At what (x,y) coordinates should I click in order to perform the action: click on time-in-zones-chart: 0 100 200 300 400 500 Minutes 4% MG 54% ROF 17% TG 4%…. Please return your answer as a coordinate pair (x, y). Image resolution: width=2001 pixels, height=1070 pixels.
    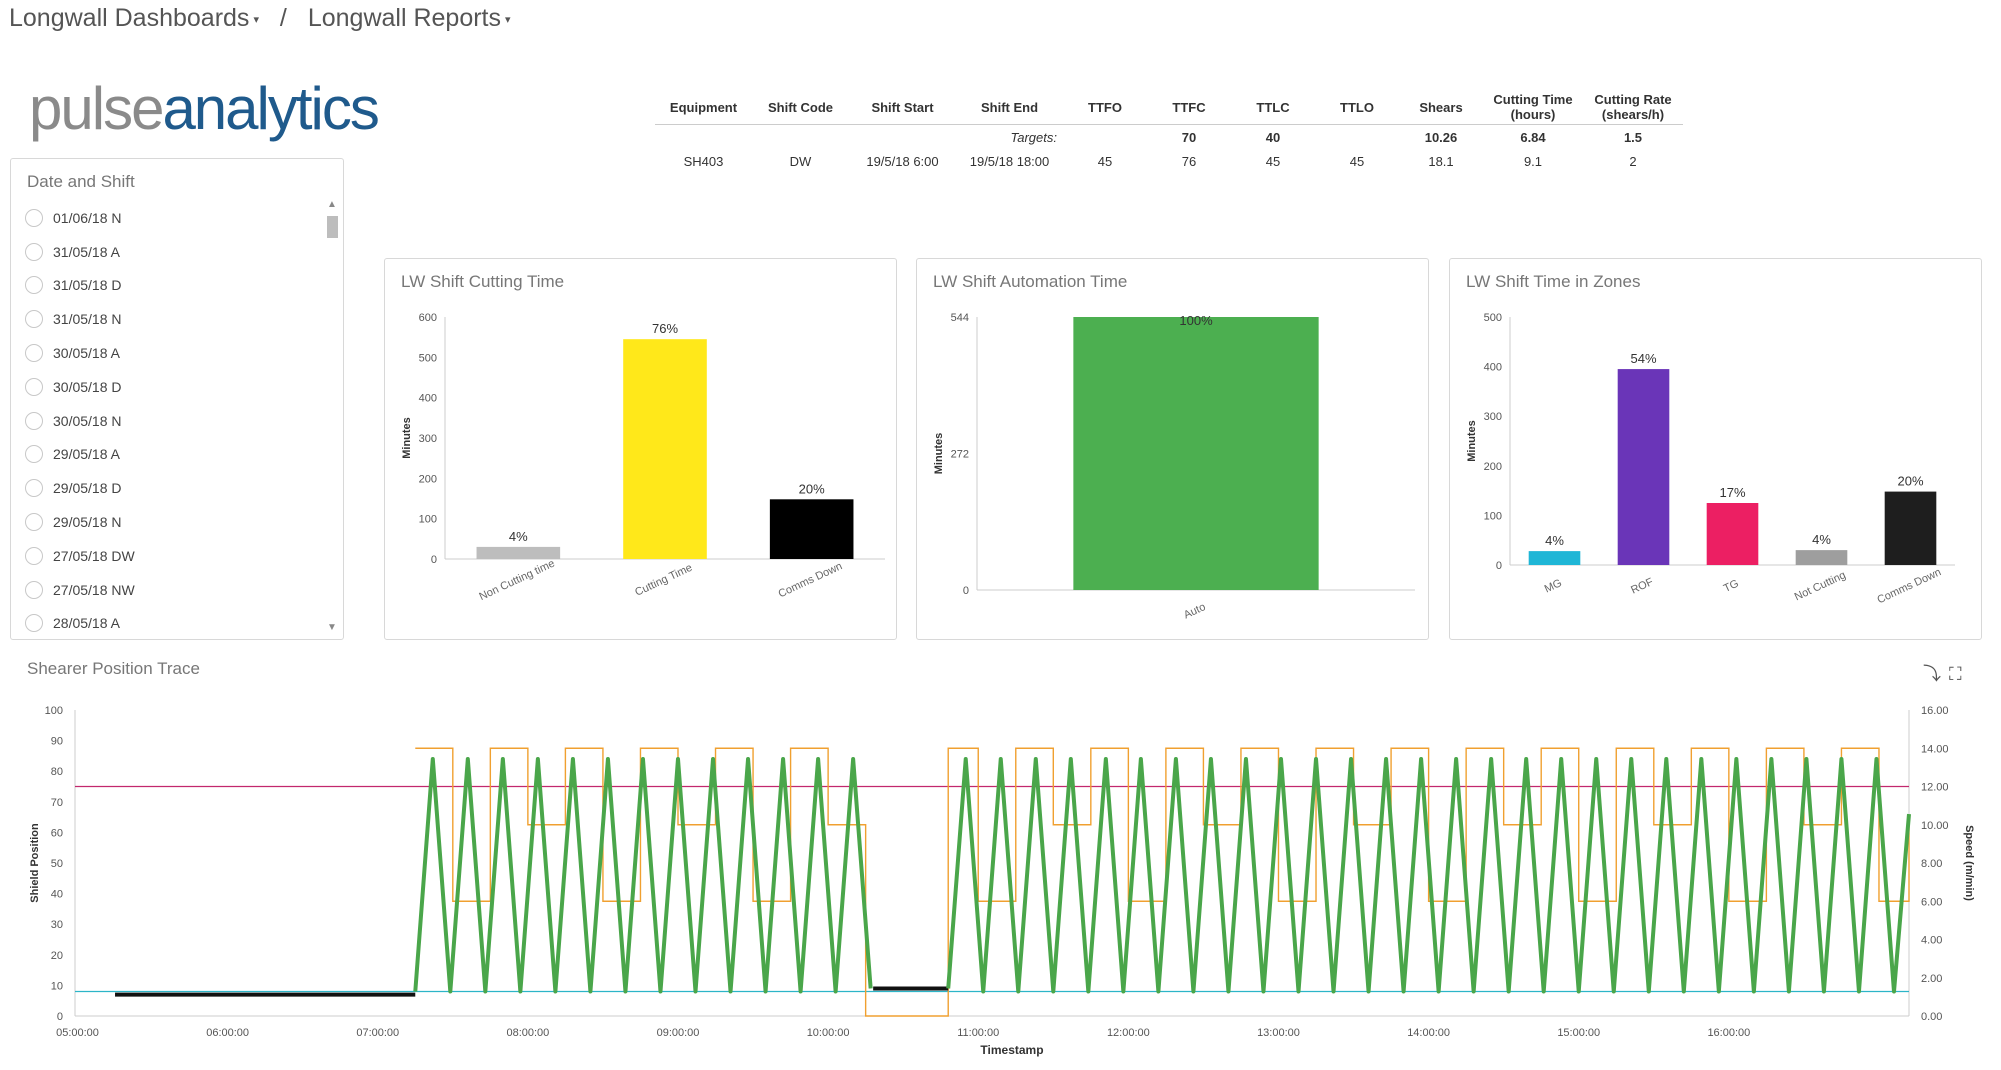
    Looking at the image, I should click on (1710, 459).